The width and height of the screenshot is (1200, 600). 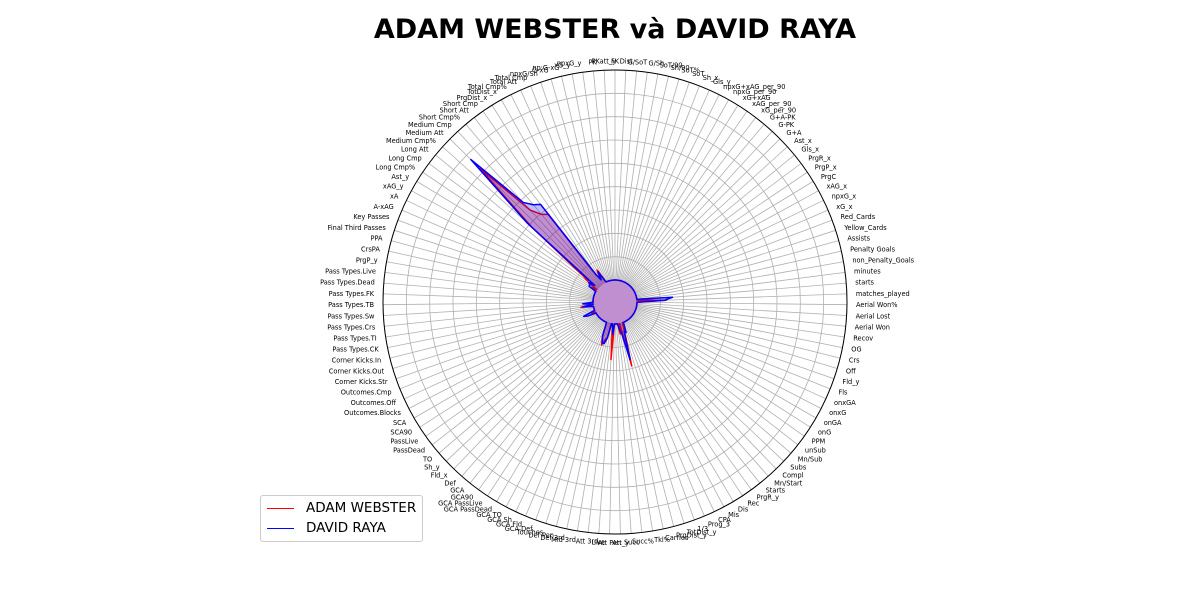 I want to click on axis-label: G/SoT, so click(x=638, y=62).